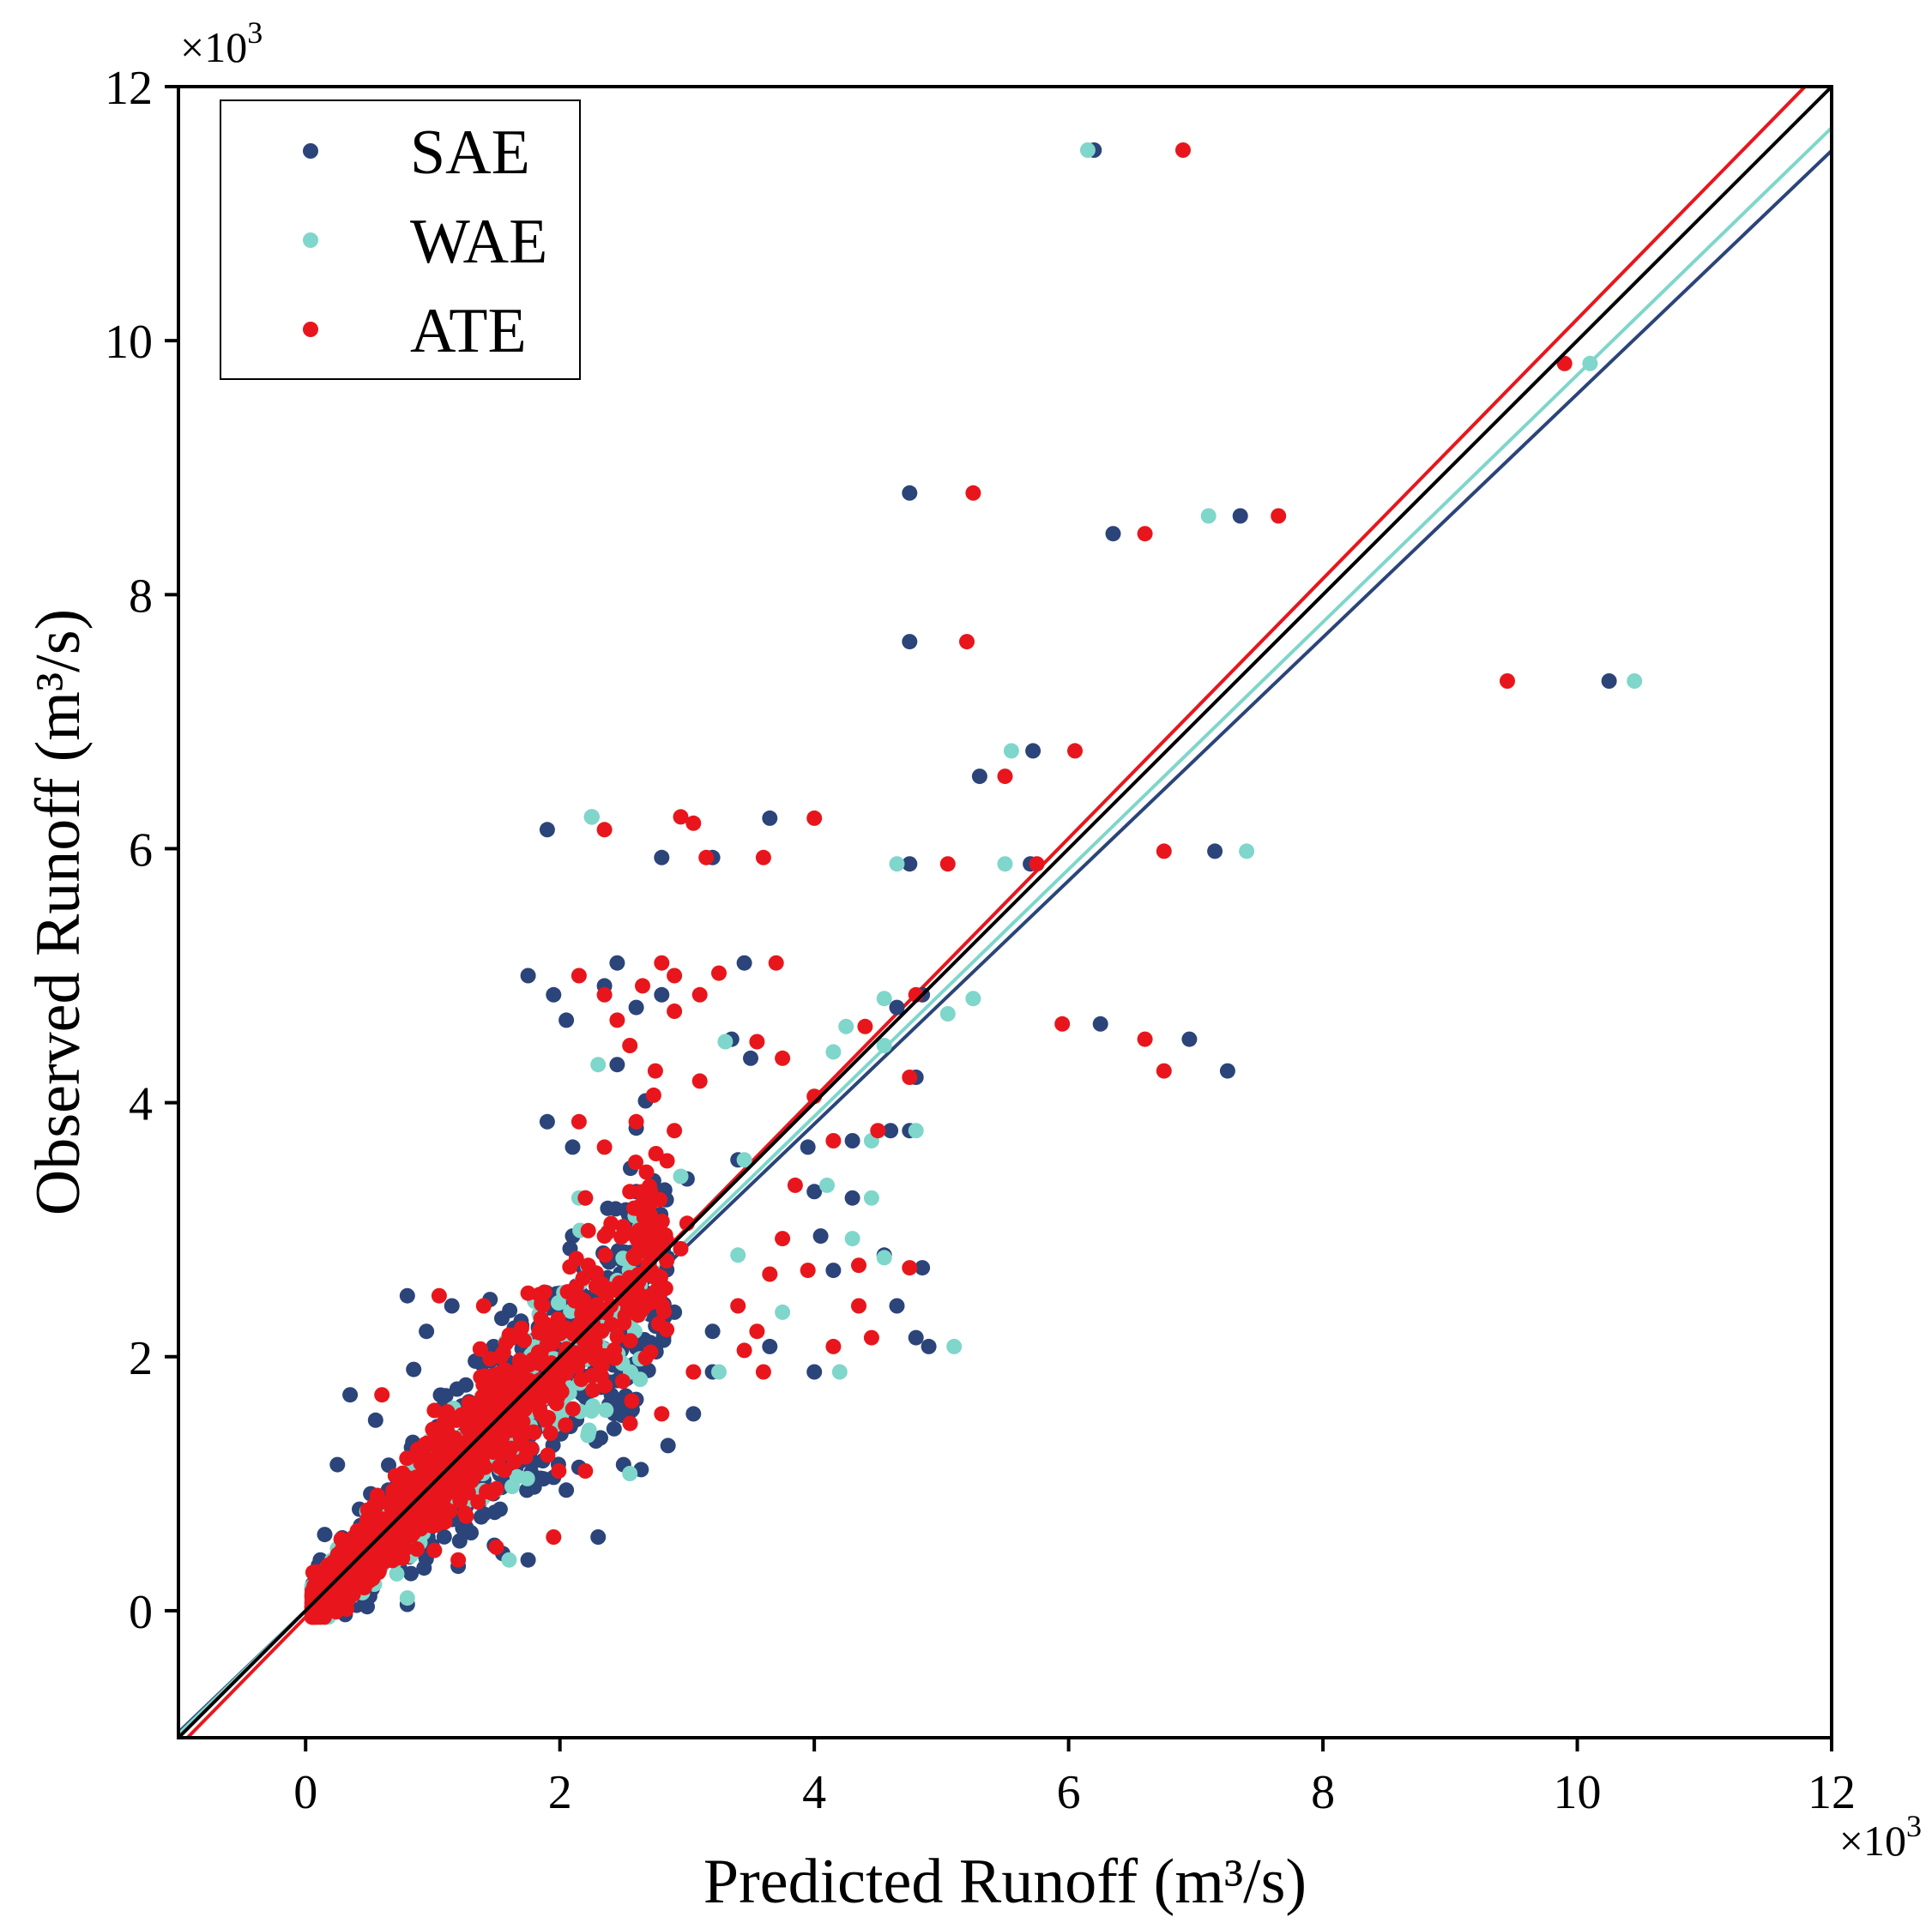 The height and width of the screenshot is (1929, 1932). What do you see at coordinates (1069, 1792) in the screenshot?
I see `x-tick-label: 6` at bounding box center [1069, 1792].